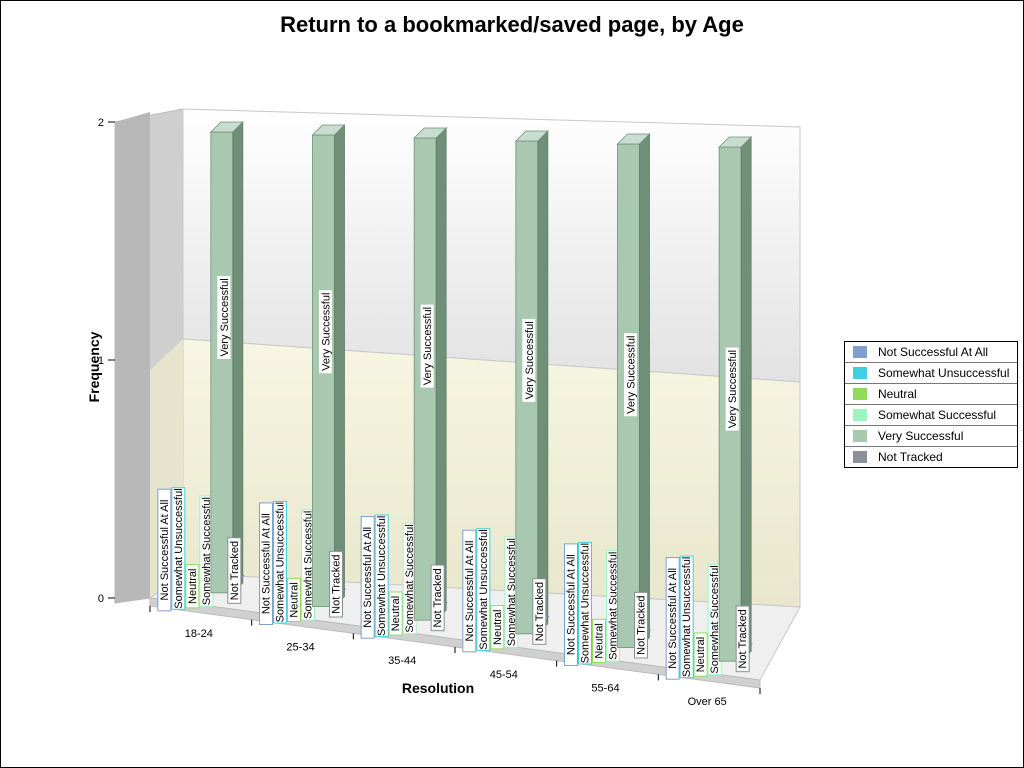 This screenshot has height=768, width=1024. I want to click on legend-label: Very Successful, so click(921, 436).